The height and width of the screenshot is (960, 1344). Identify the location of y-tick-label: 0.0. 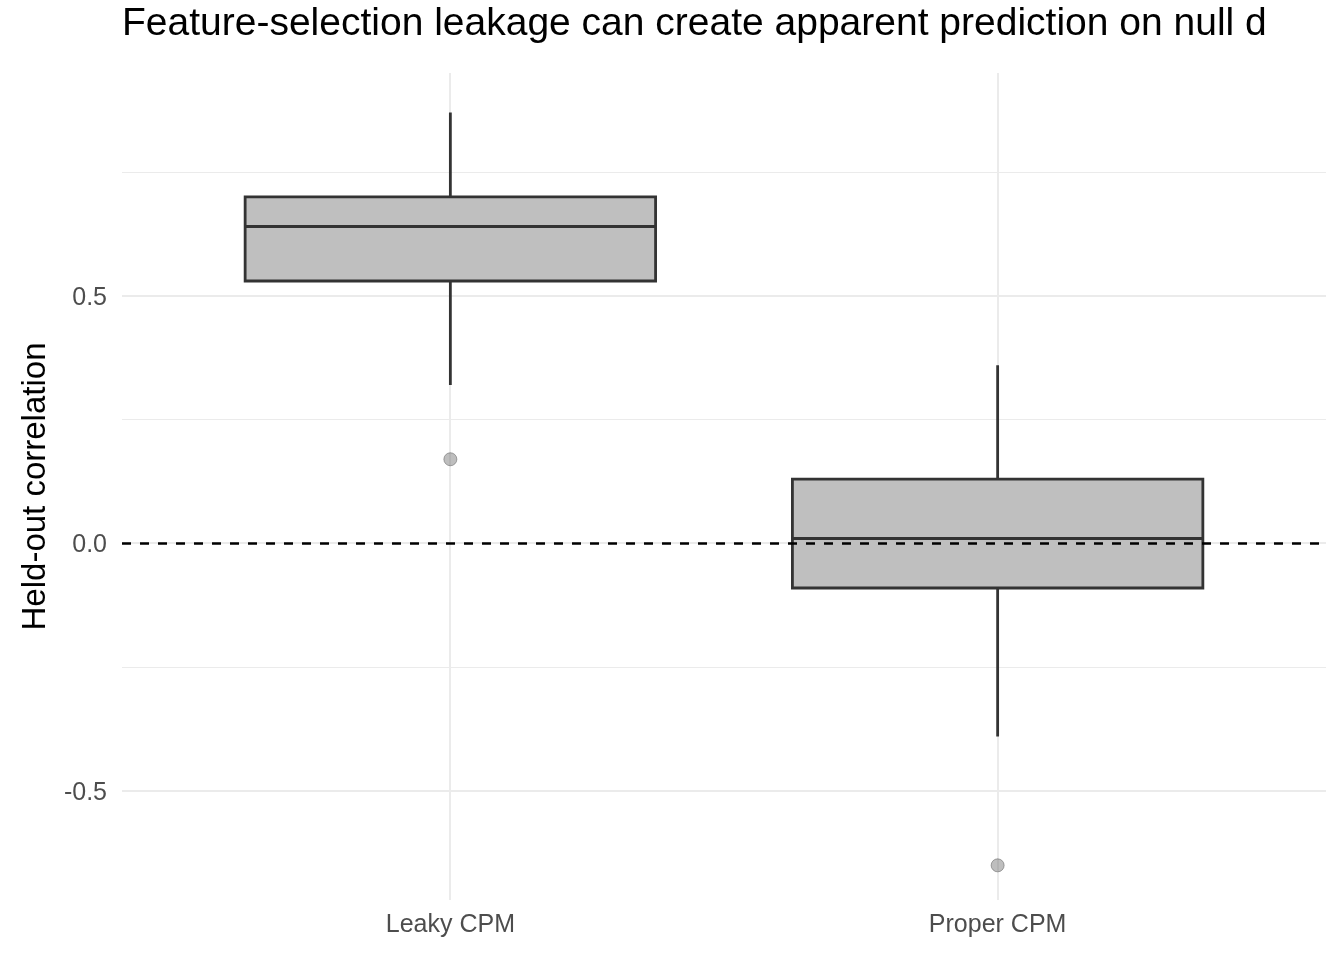
(89, 543).